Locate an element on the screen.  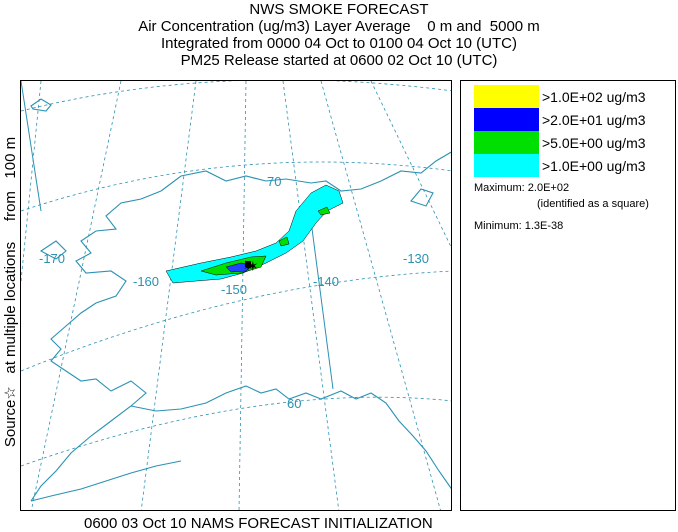
lon-label-170: -170 is located at coordinates (52, 258).